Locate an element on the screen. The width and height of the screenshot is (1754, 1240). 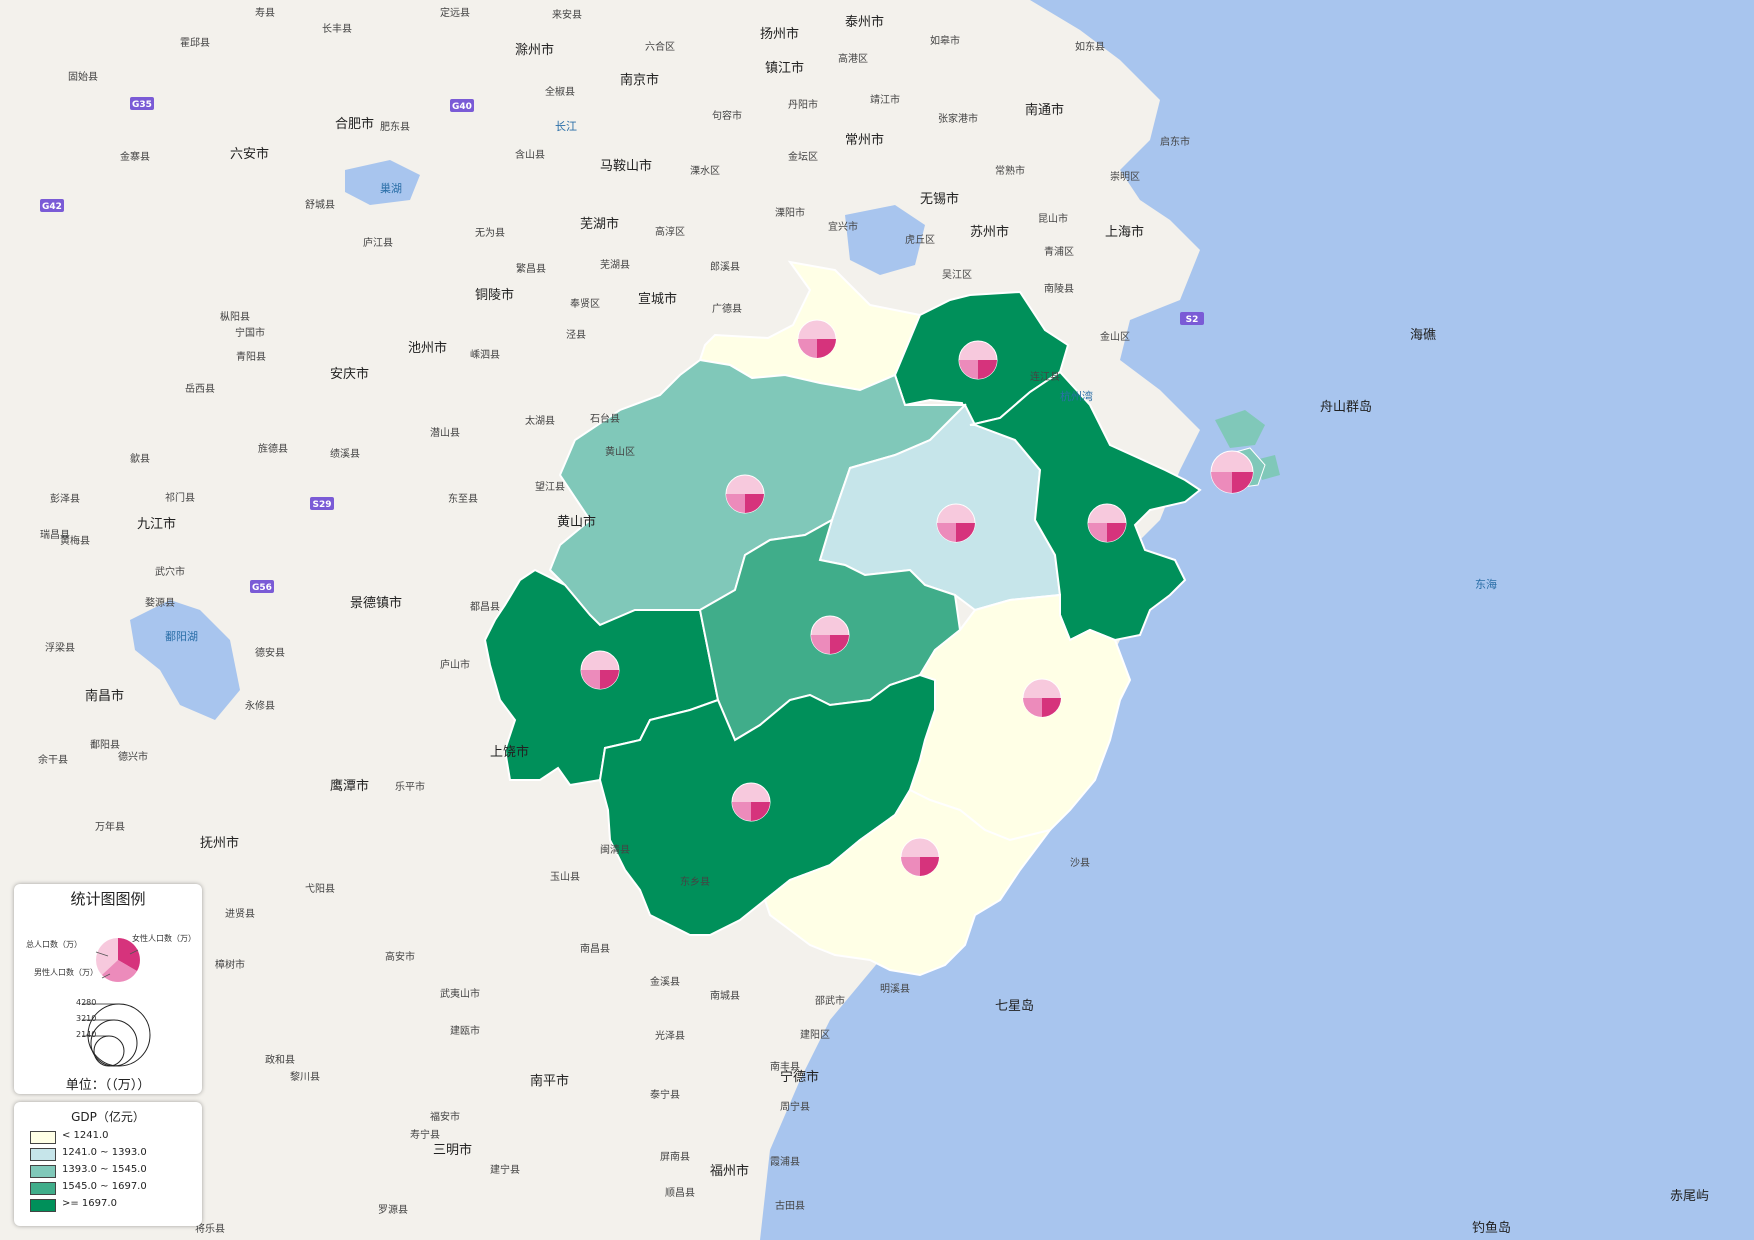
city-label: 池州市 is located at coordinates (427, 348).